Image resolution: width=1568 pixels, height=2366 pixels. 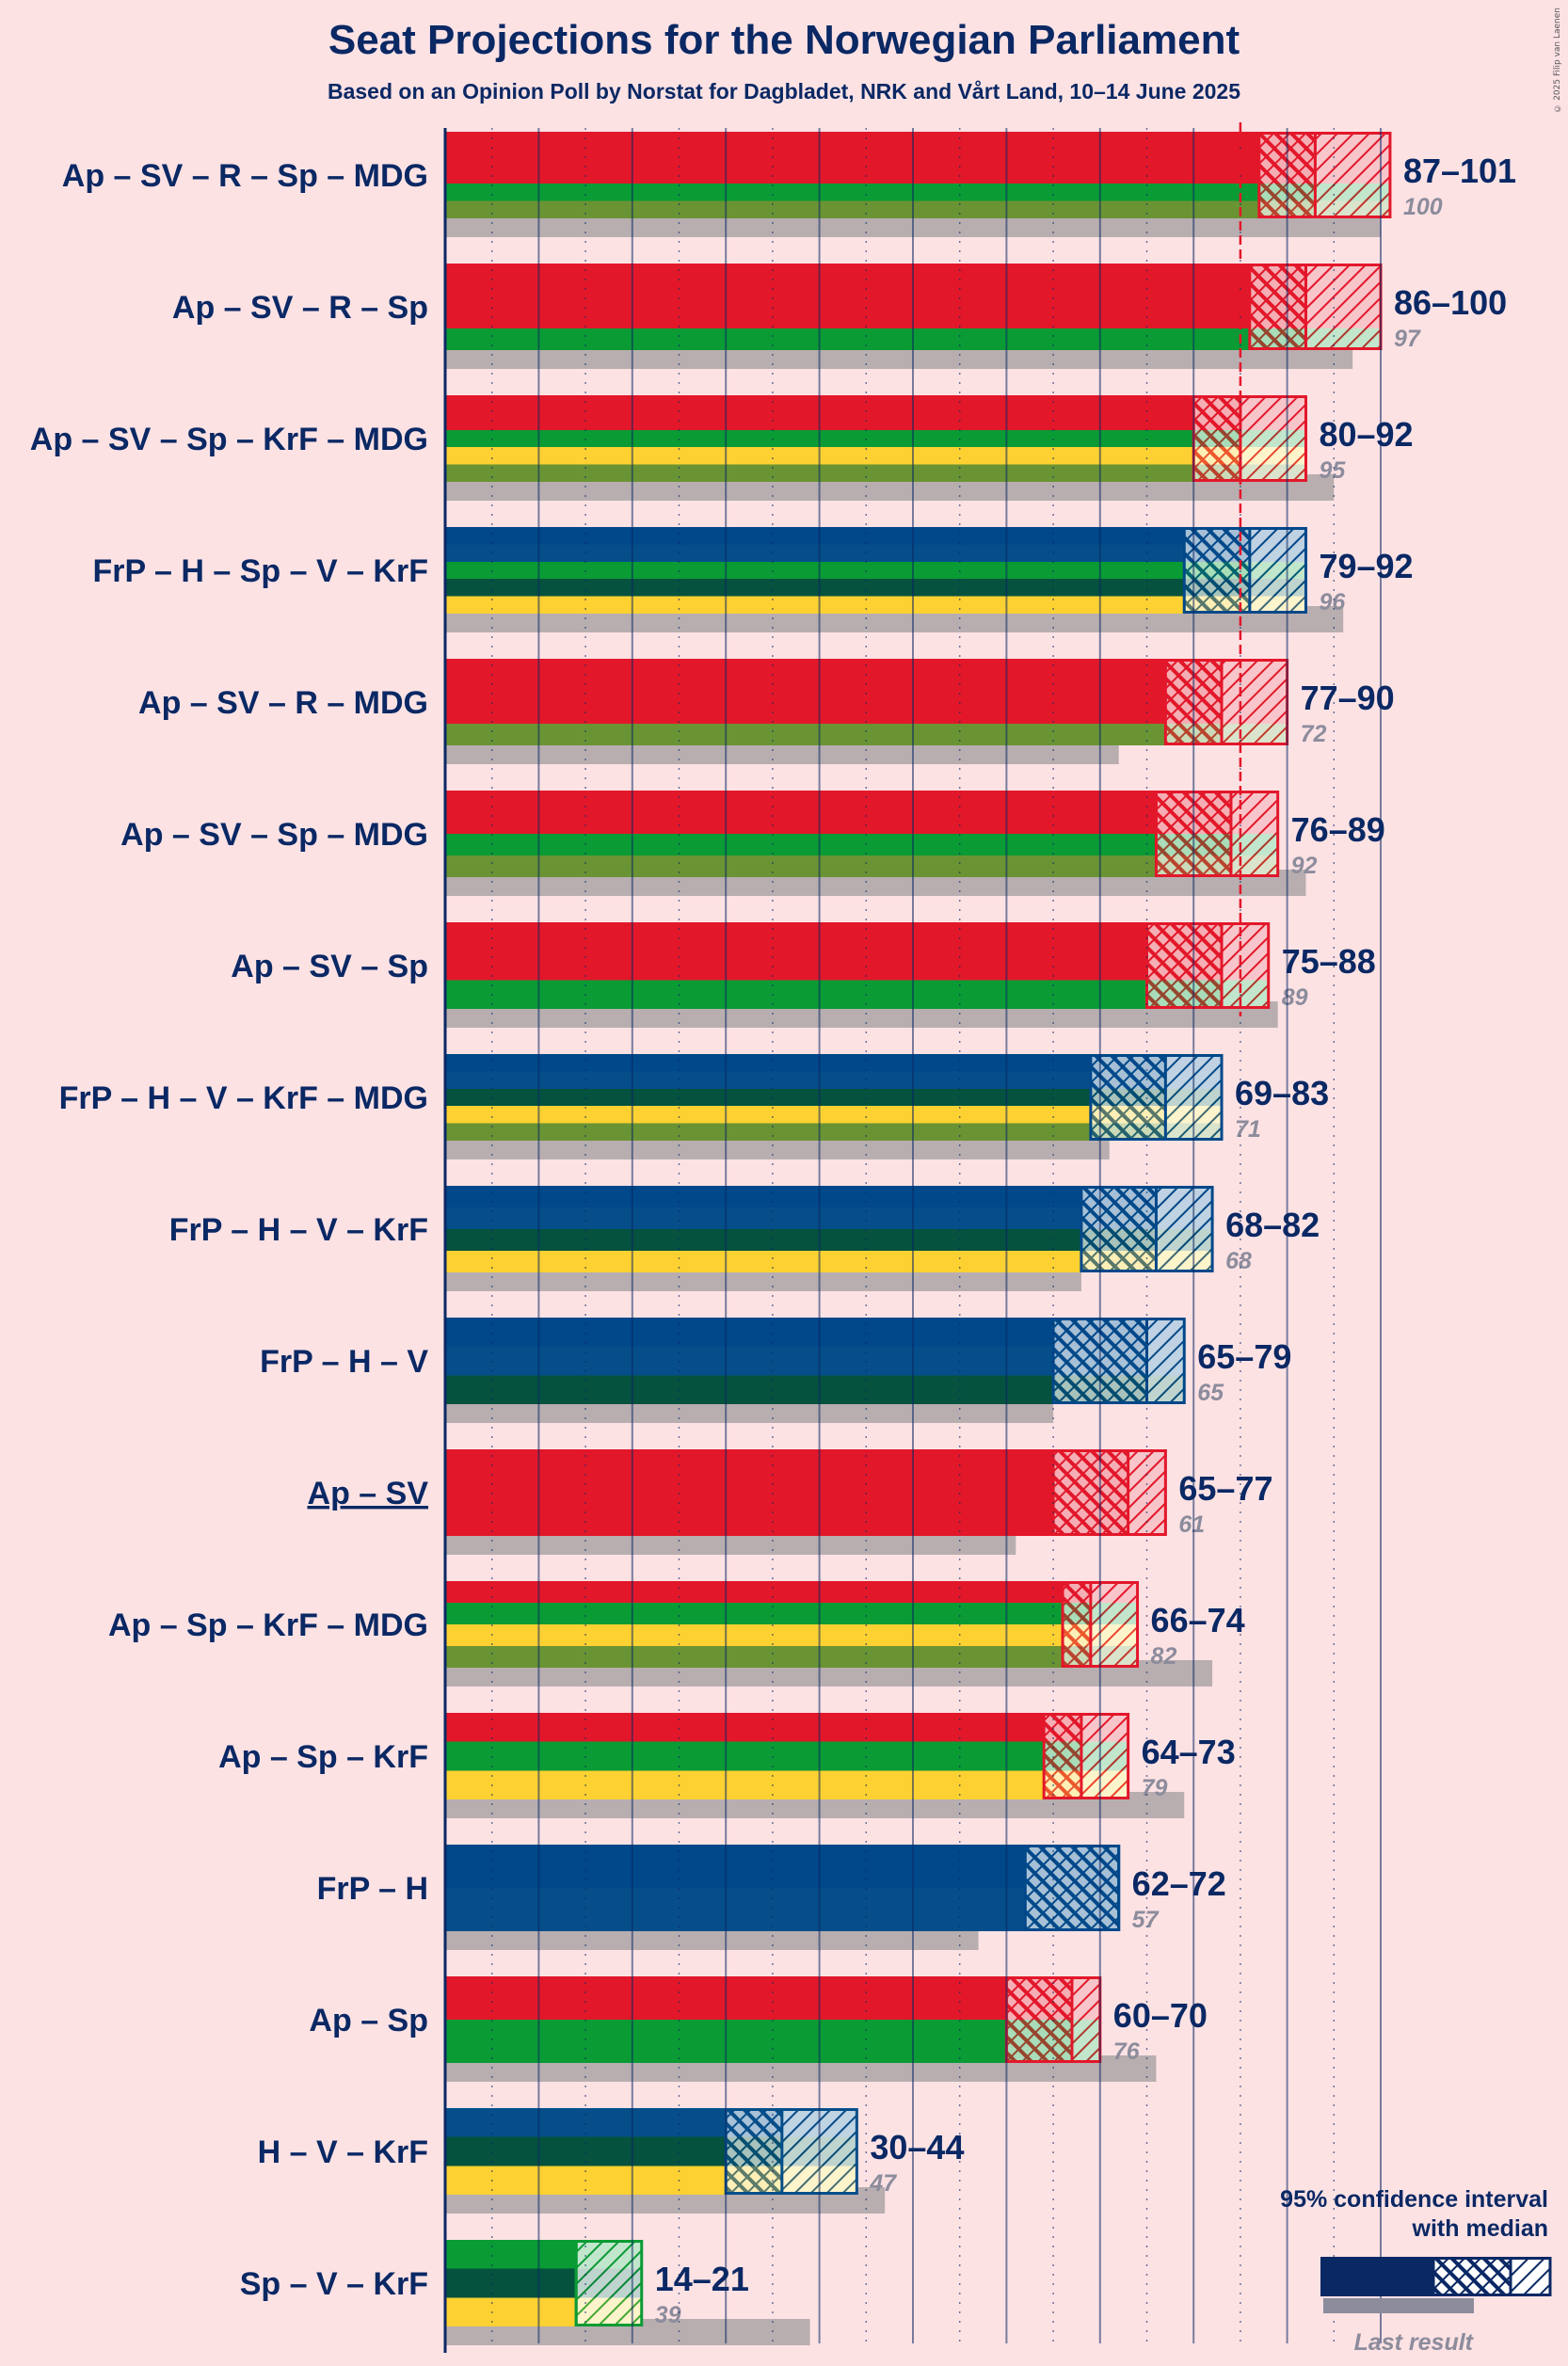 What do you see at coordinates (1414, 2342) in the screenshot?
I see `legend-last-label: Last result` at bounding box center [1414, 2342].